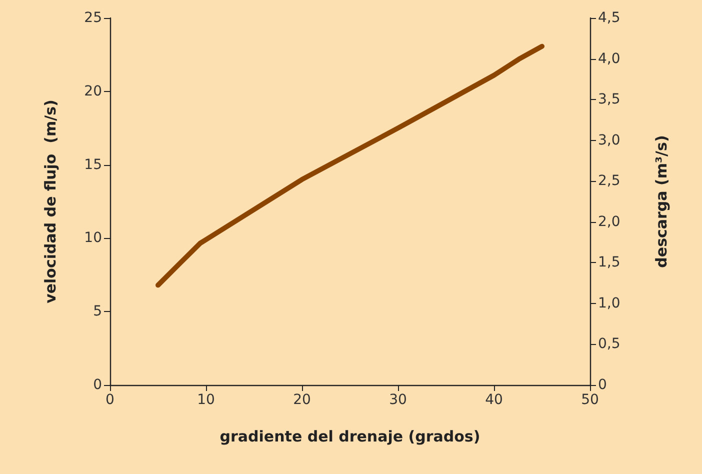 The image size is (702, 474). I want to click on y2-tick-label: 2,5, so click(609, 181).